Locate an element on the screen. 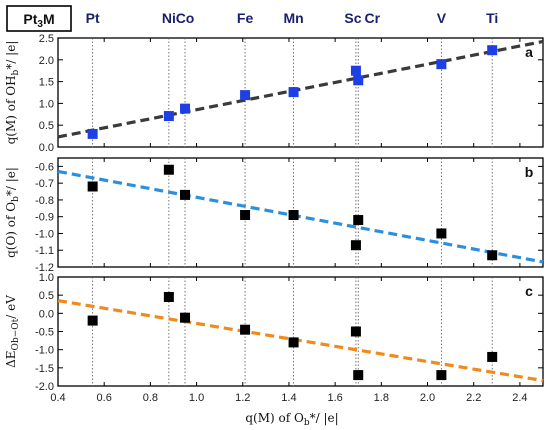 The height and width of the screenshot is (430, 550). x-tick-label: 0.4 is located at coordinates (57, 398).